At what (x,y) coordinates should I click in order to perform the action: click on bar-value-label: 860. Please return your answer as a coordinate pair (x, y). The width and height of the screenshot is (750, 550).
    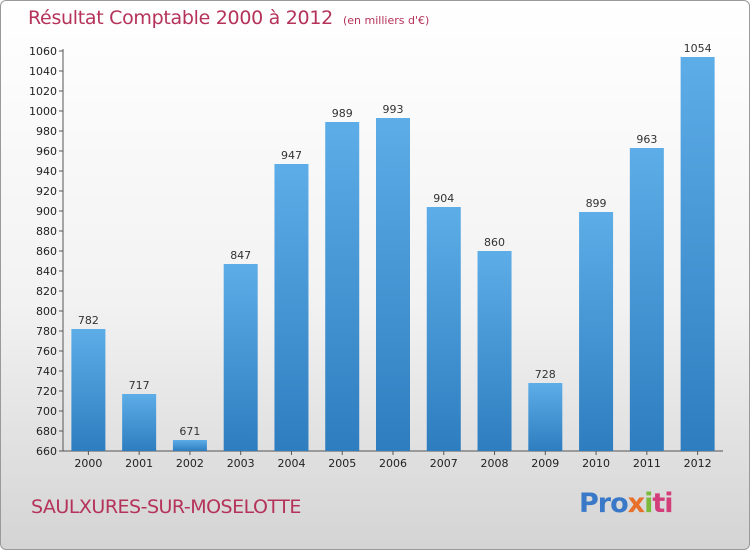
    Looking at the image, I should click on (494, 242).